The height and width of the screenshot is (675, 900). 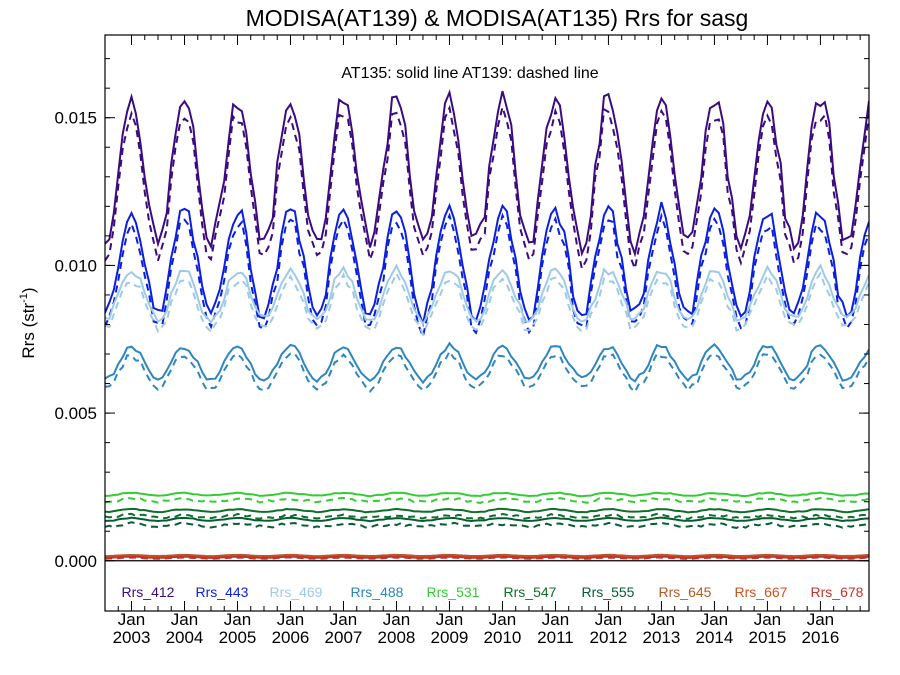 I want to click on x-tick-year: 2008, so click(x=397, y=637).